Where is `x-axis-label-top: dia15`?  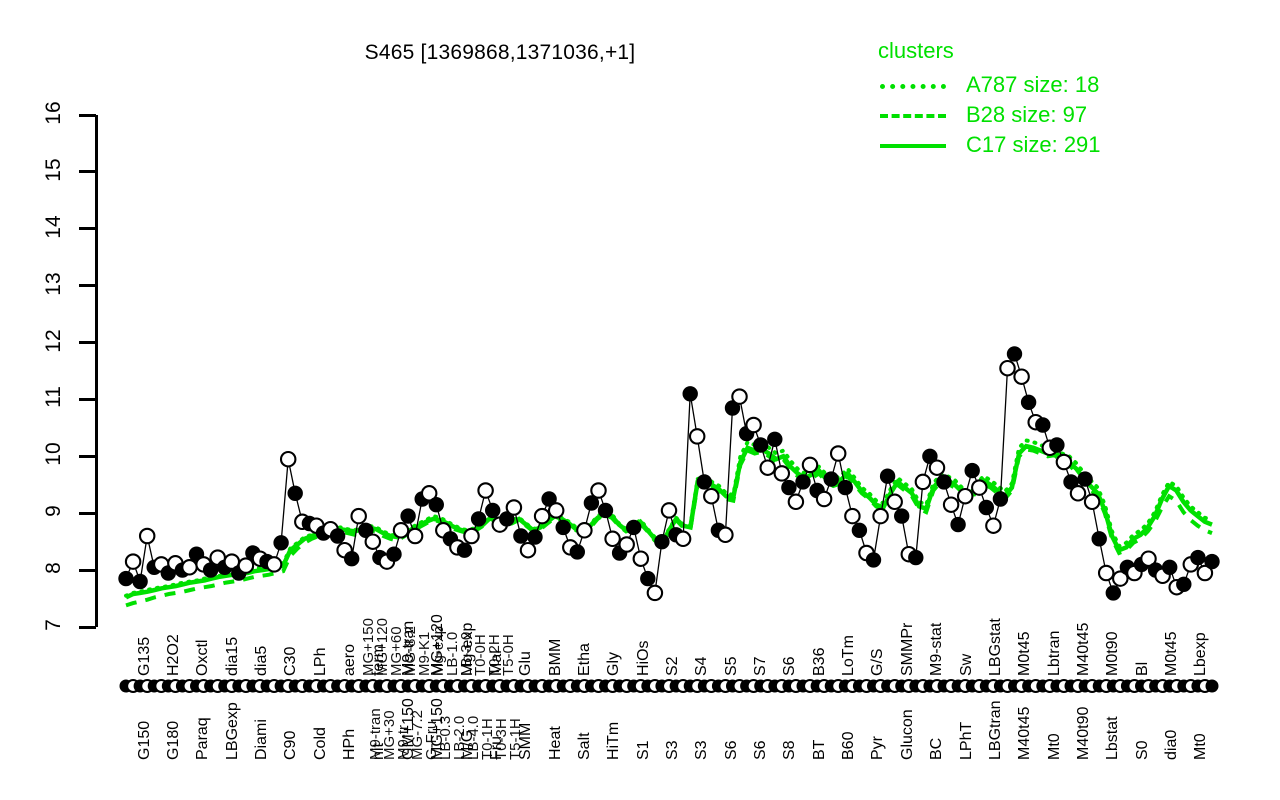
x-axis-label-top: dia15 is located at coordinates (232, 656).